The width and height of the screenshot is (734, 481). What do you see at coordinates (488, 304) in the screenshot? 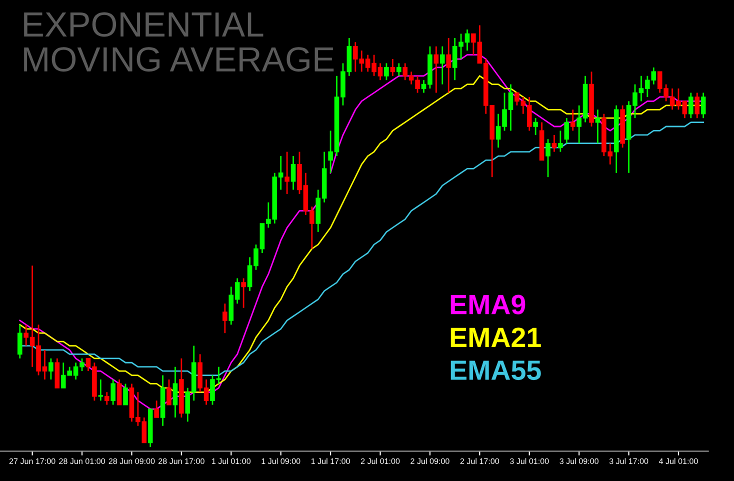
I see `text: EMA9` at bounding box center [488, 304].